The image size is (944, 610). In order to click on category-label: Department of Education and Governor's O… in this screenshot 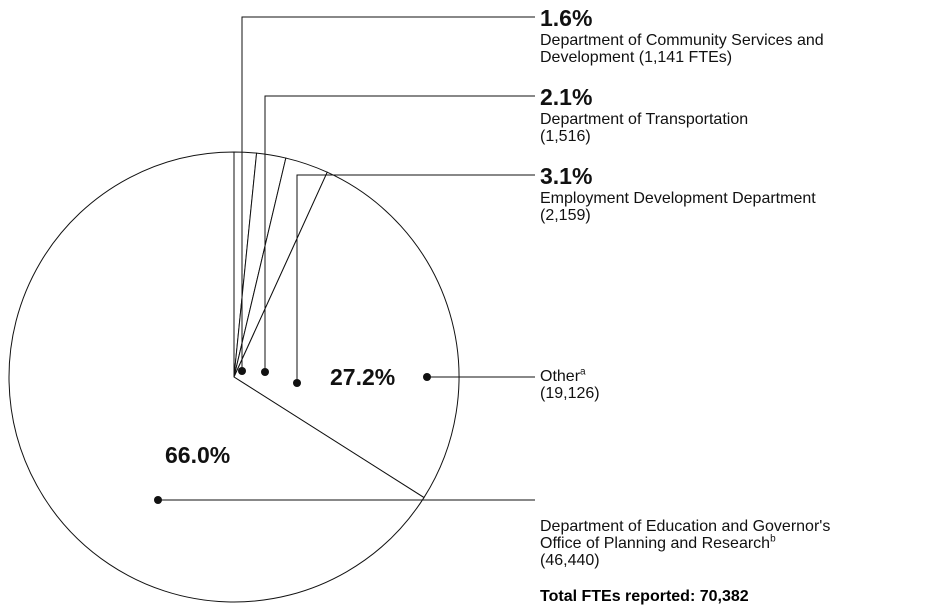, I will do `click(685, 535)`.